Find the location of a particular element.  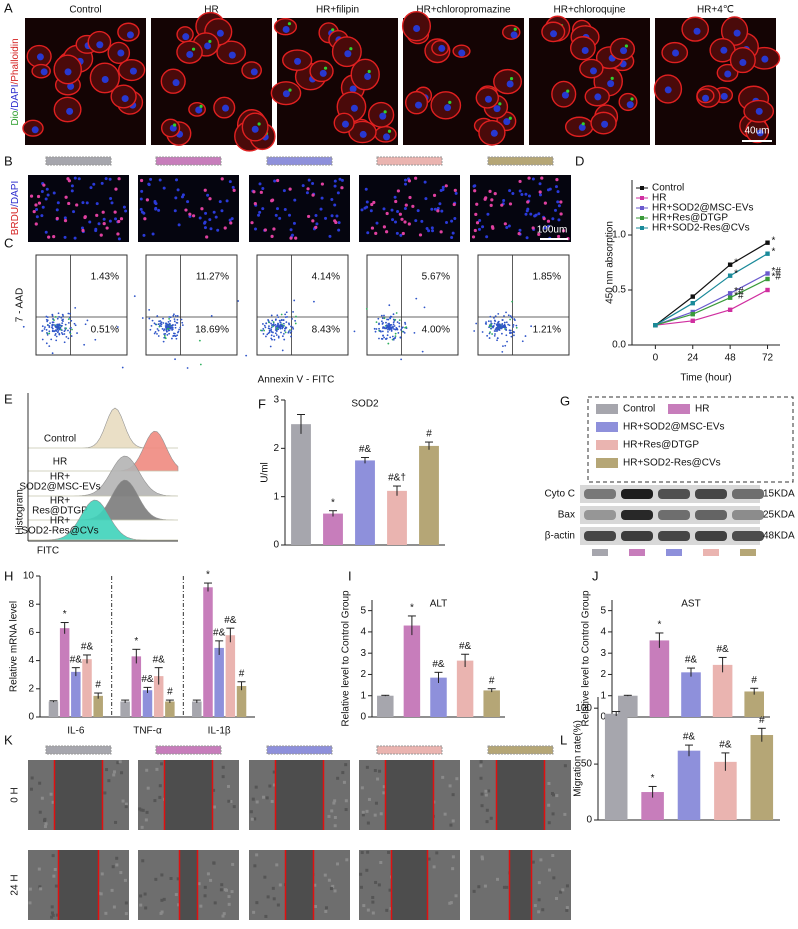

significance-label: * is located at coordinates (136, 641).